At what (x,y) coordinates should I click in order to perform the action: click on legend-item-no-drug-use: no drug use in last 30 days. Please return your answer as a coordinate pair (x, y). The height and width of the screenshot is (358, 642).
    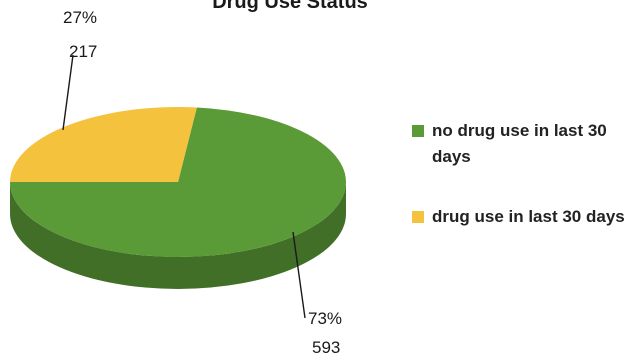
    Looking at the image, I should click on (527, 144).